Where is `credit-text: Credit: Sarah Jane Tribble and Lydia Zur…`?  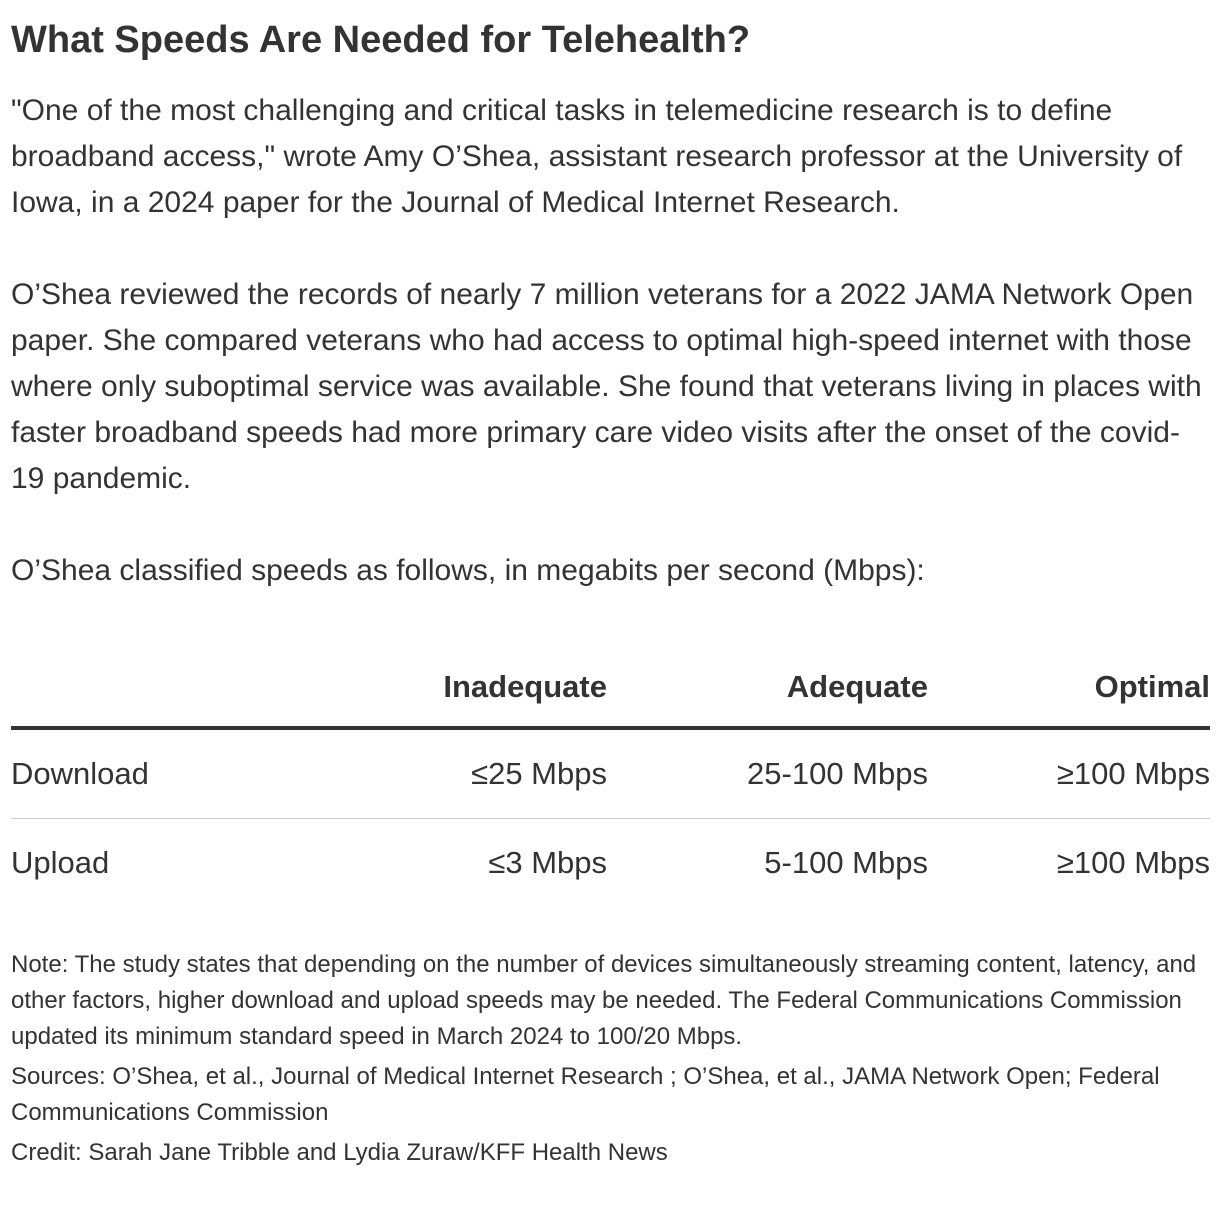
credit-text: Credit: Sarah Jane Tribble and Lydia Zur… is located at coordinates (339, 1152).